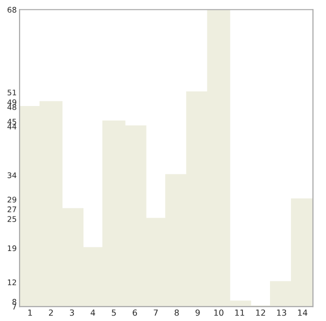 The width and height of the screenshot is (326, 321). I want to click on x-tick-label: 14, so click(303, 313).